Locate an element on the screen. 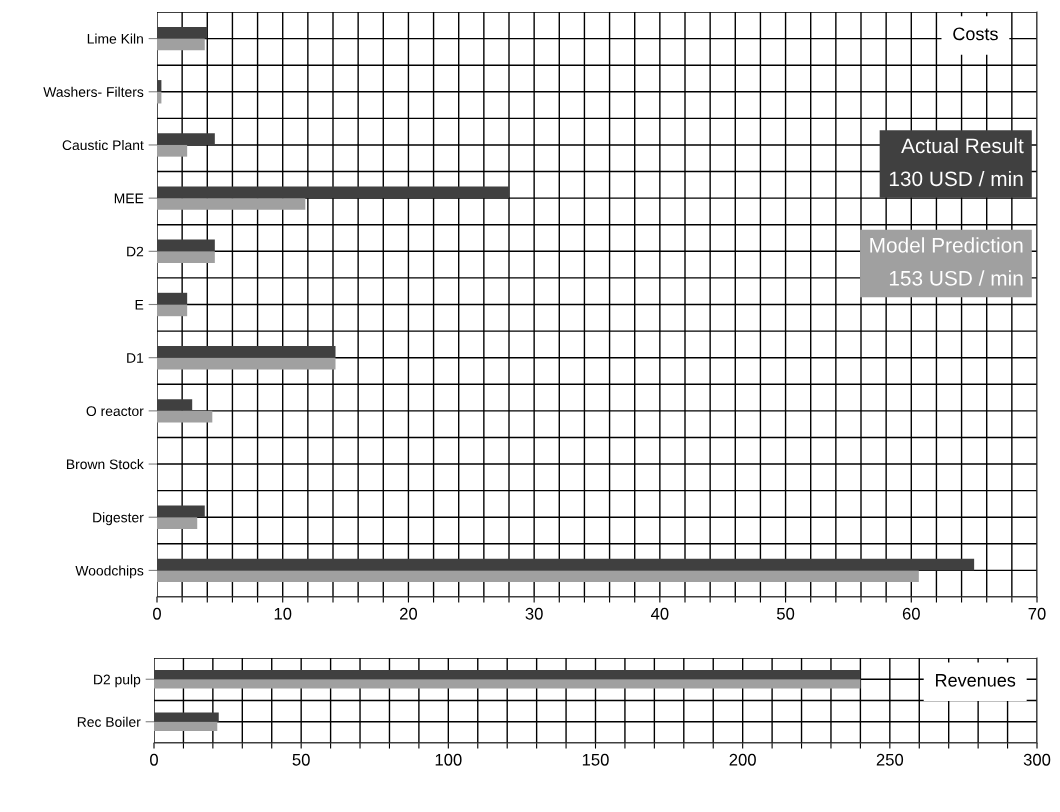  x-tick-label: 250 is located at coordinates (890, 759).